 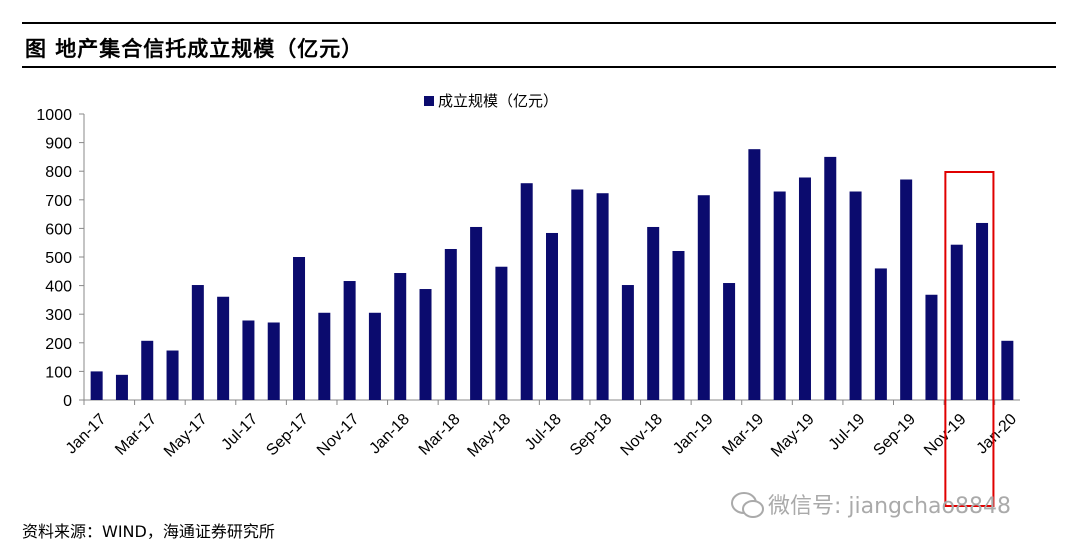 What do you see at coordinates (58, 258) in the screenshot?
I see `y-tick-label: 500` at bounding box center [58, 258].